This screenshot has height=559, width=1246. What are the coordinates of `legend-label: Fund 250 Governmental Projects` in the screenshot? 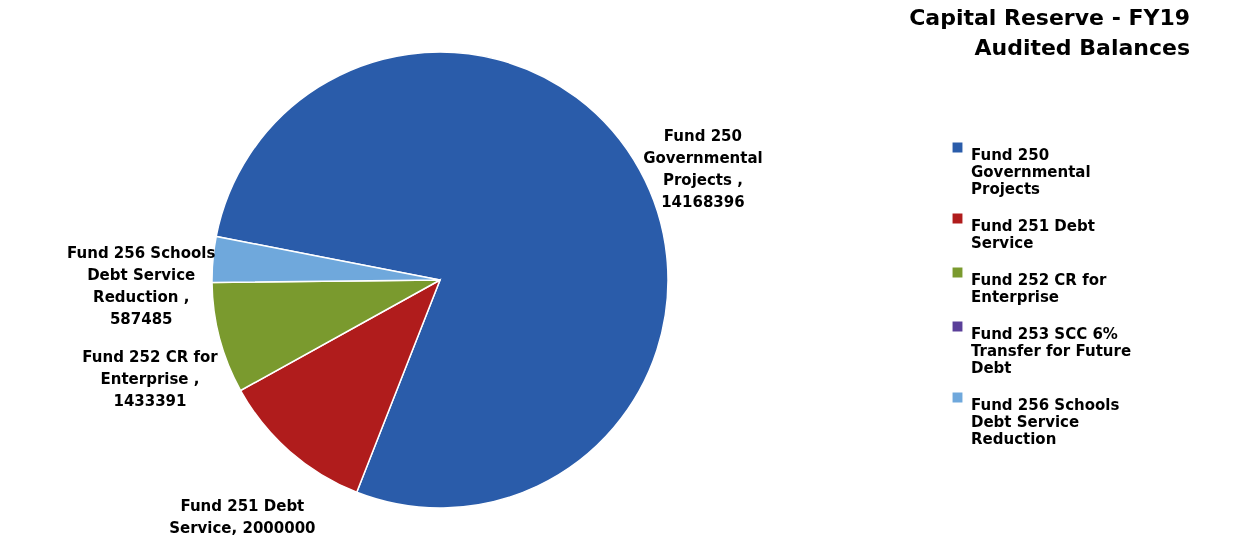 It's located at (1031, 171).